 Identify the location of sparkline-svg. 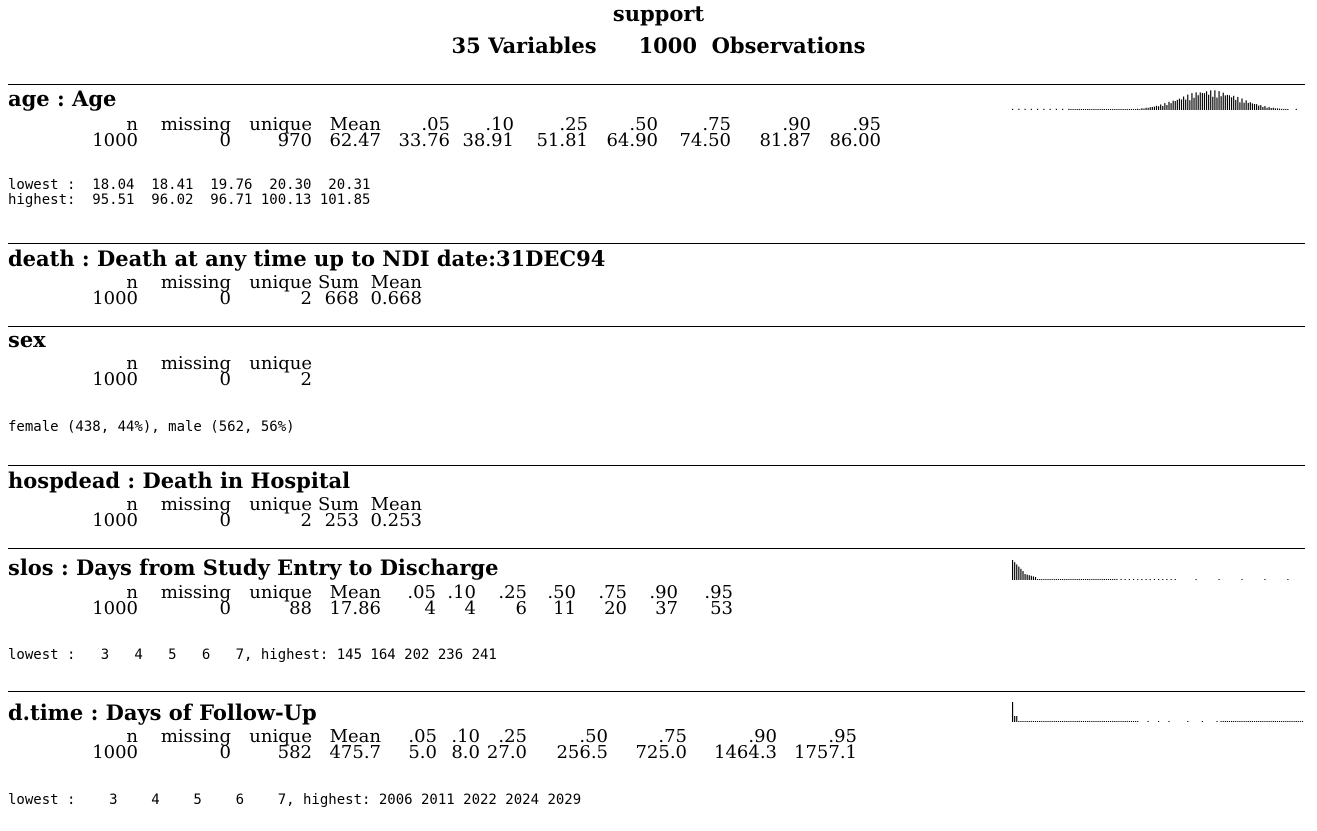
(1158, 712).